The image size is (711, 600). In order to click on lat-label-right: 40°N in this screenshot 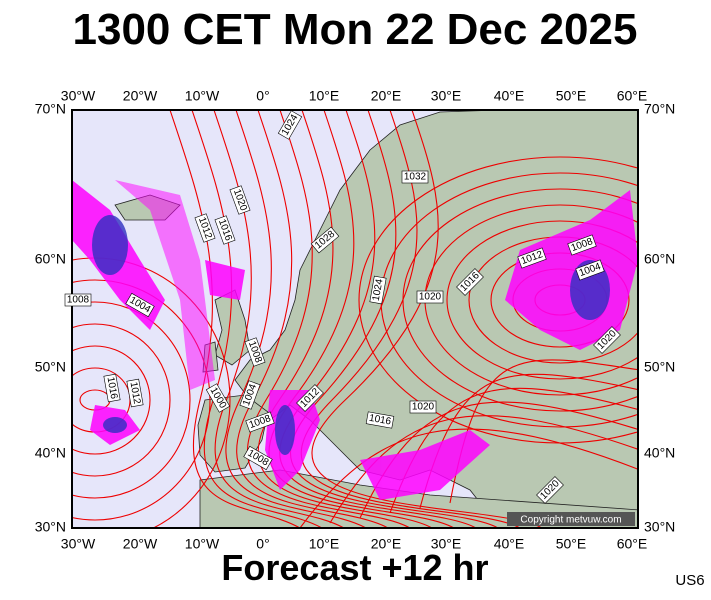, I will do `click(659, 453)`.